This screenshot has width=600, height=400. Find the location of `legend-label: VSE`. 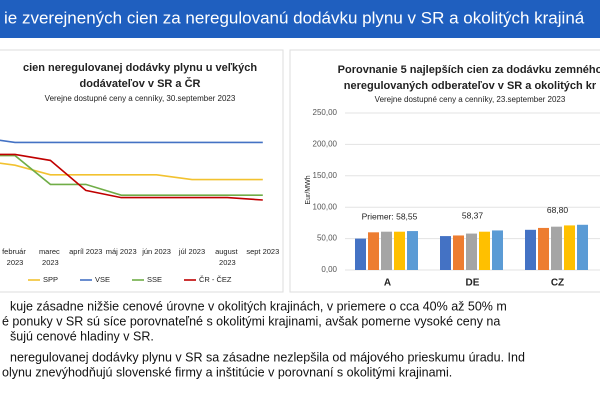

legend-label: VSE is located at coordinates (102, 279).